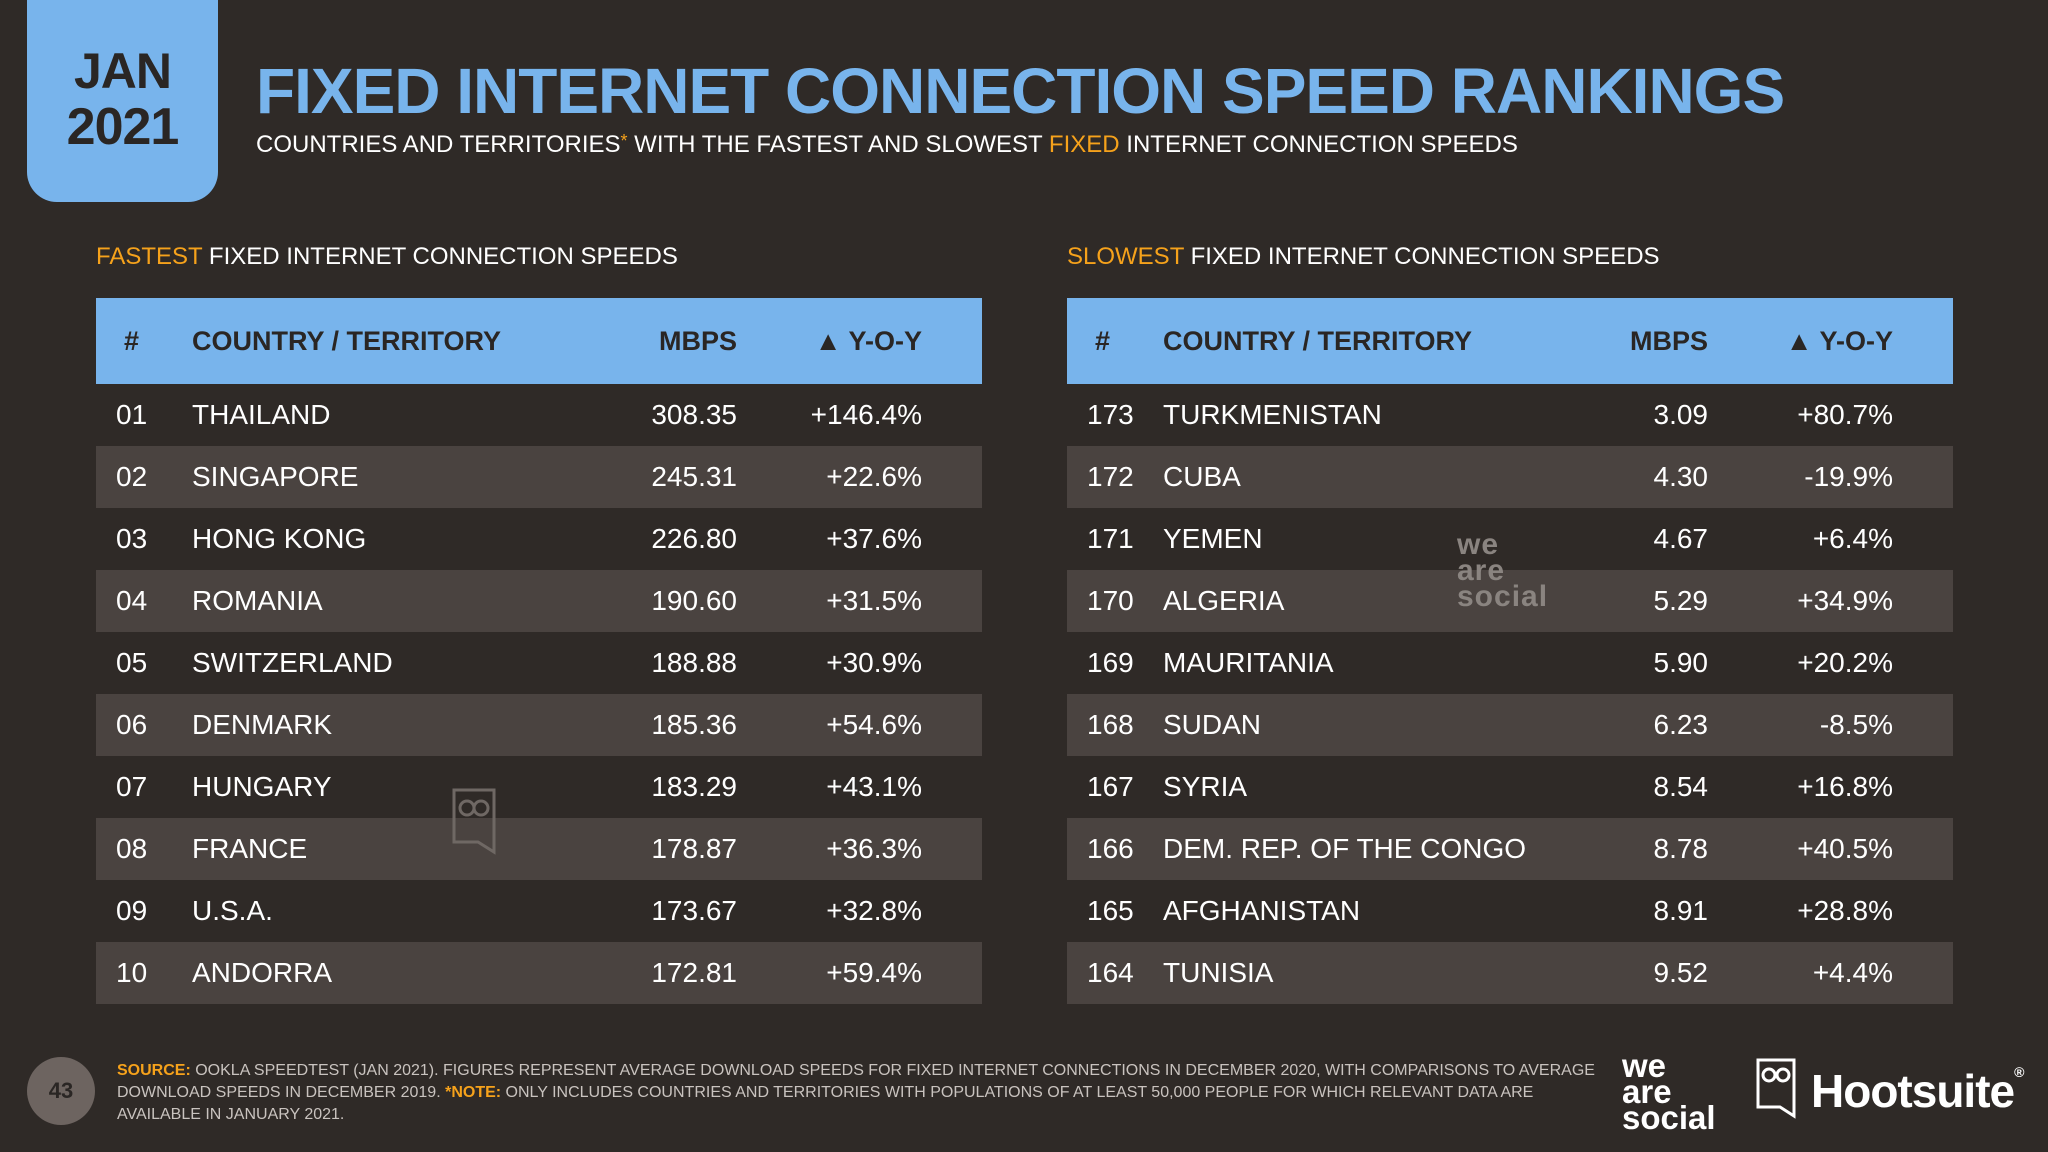 The height and width of the screenshot is (1152, 2048). Describe the element at coordinates (1224, 600) in the screenshot. I see `row-country: ALGERIA` at that location.